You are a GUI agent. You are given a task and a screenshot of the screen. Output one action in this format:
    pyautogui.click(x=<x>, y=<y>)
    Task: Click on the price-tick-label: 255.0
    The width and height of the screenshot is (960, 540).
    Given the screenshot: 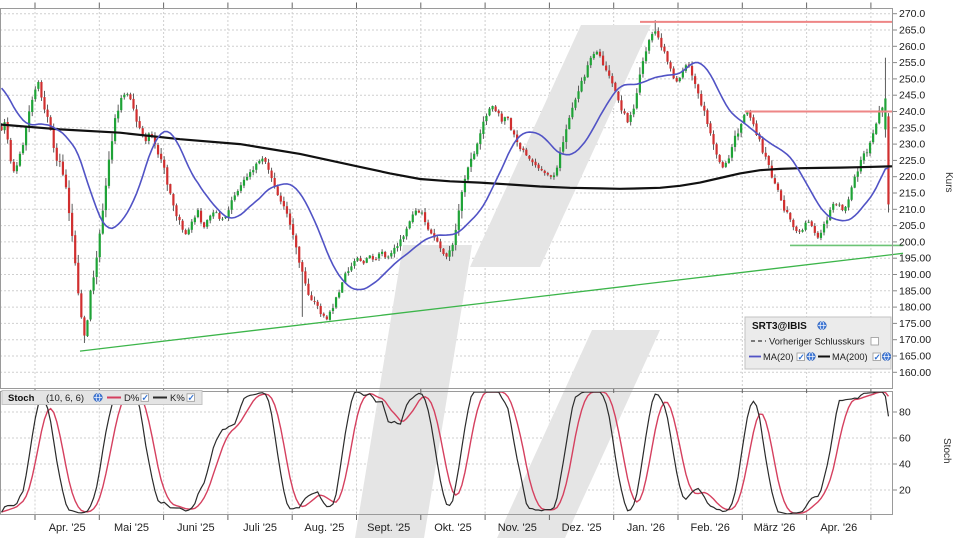 What is the action you would take?
    pyautogui.click(x=912, y=63)
    